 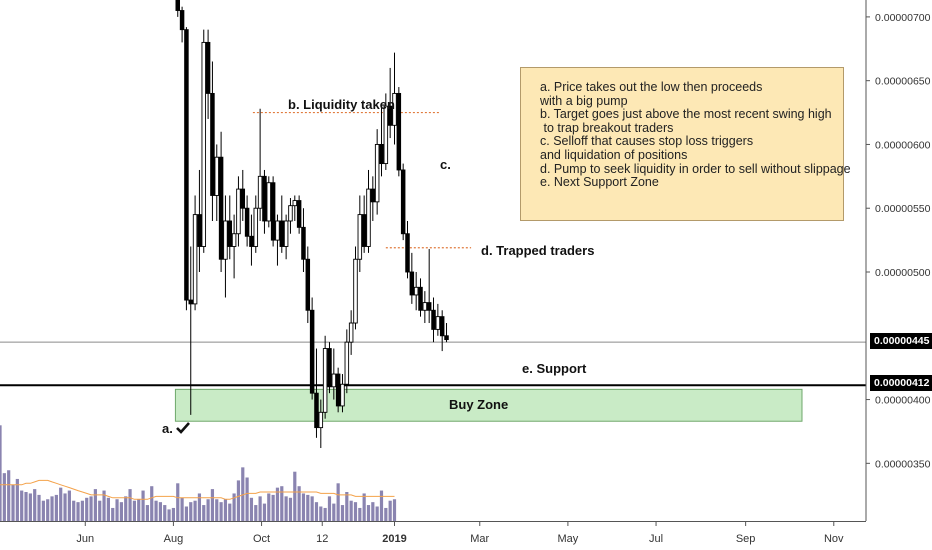 What do you see at coordinates (834, 539) in the screenshot?
I see `x-tick-label: Nov` at bounding box center [834, 539].